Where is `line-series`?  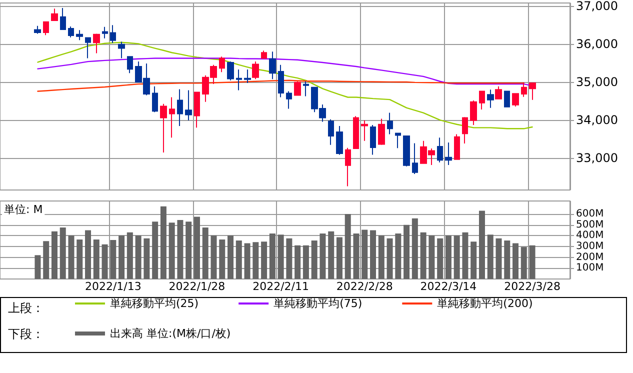
line-series is located at coordinates (280, 86).